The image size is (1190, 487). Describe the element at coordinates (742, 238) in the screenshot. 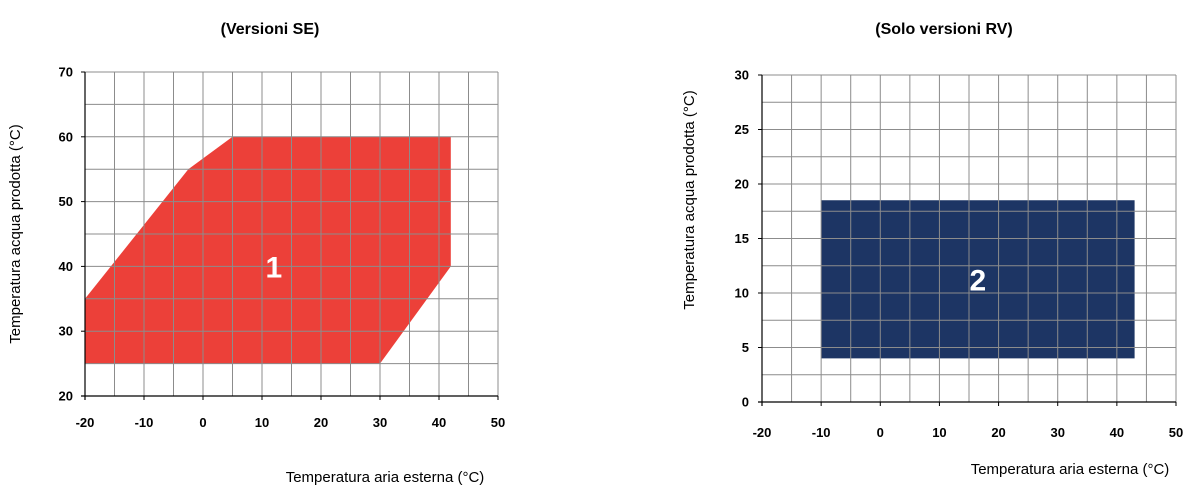

I see `y-tick-label: 15` at that location.